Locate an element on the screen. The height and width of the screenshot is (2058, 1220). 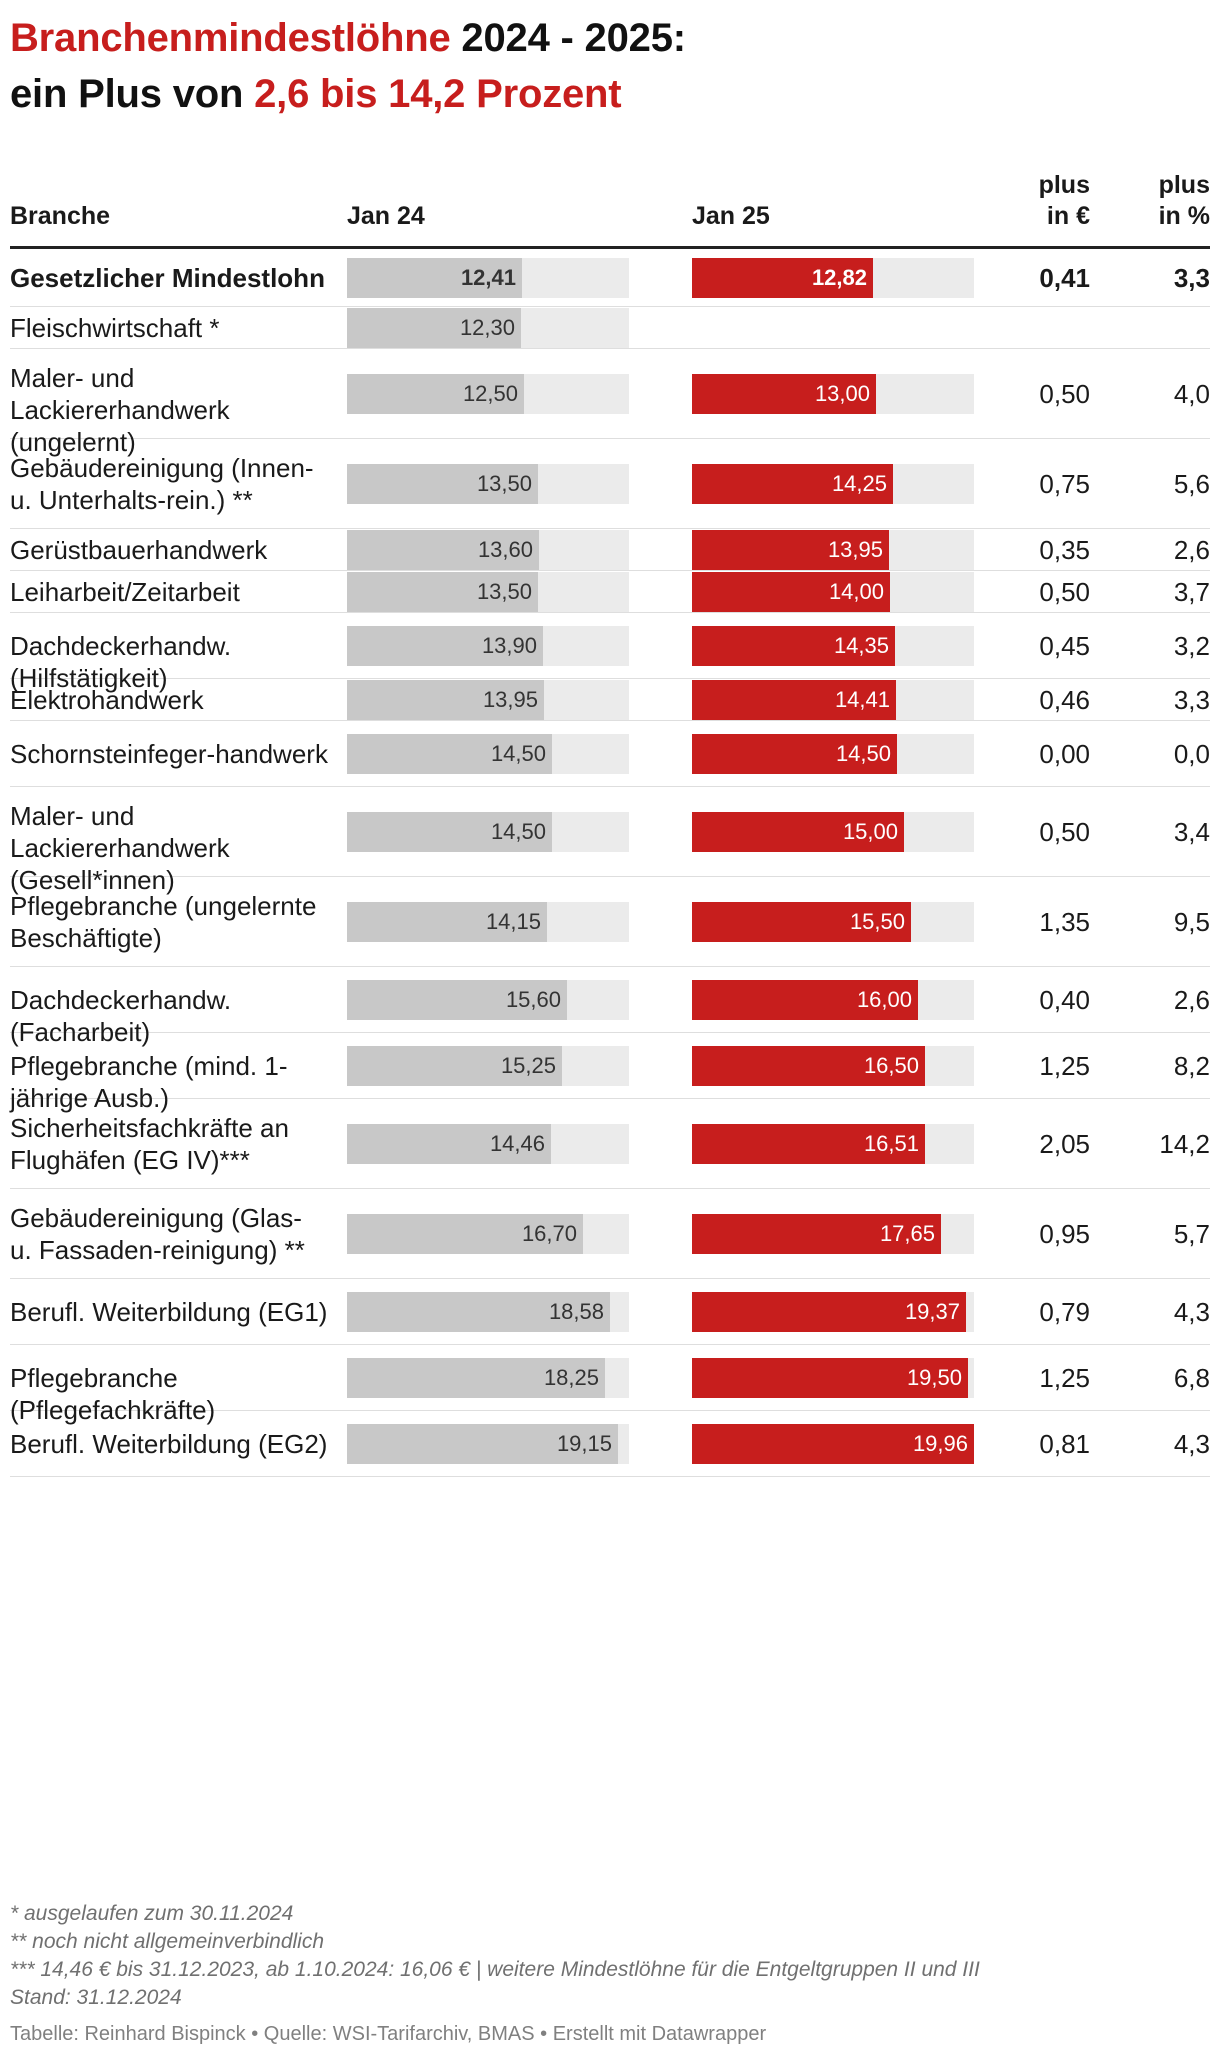
header-branche: Branche is located at coordinates (60, 216).